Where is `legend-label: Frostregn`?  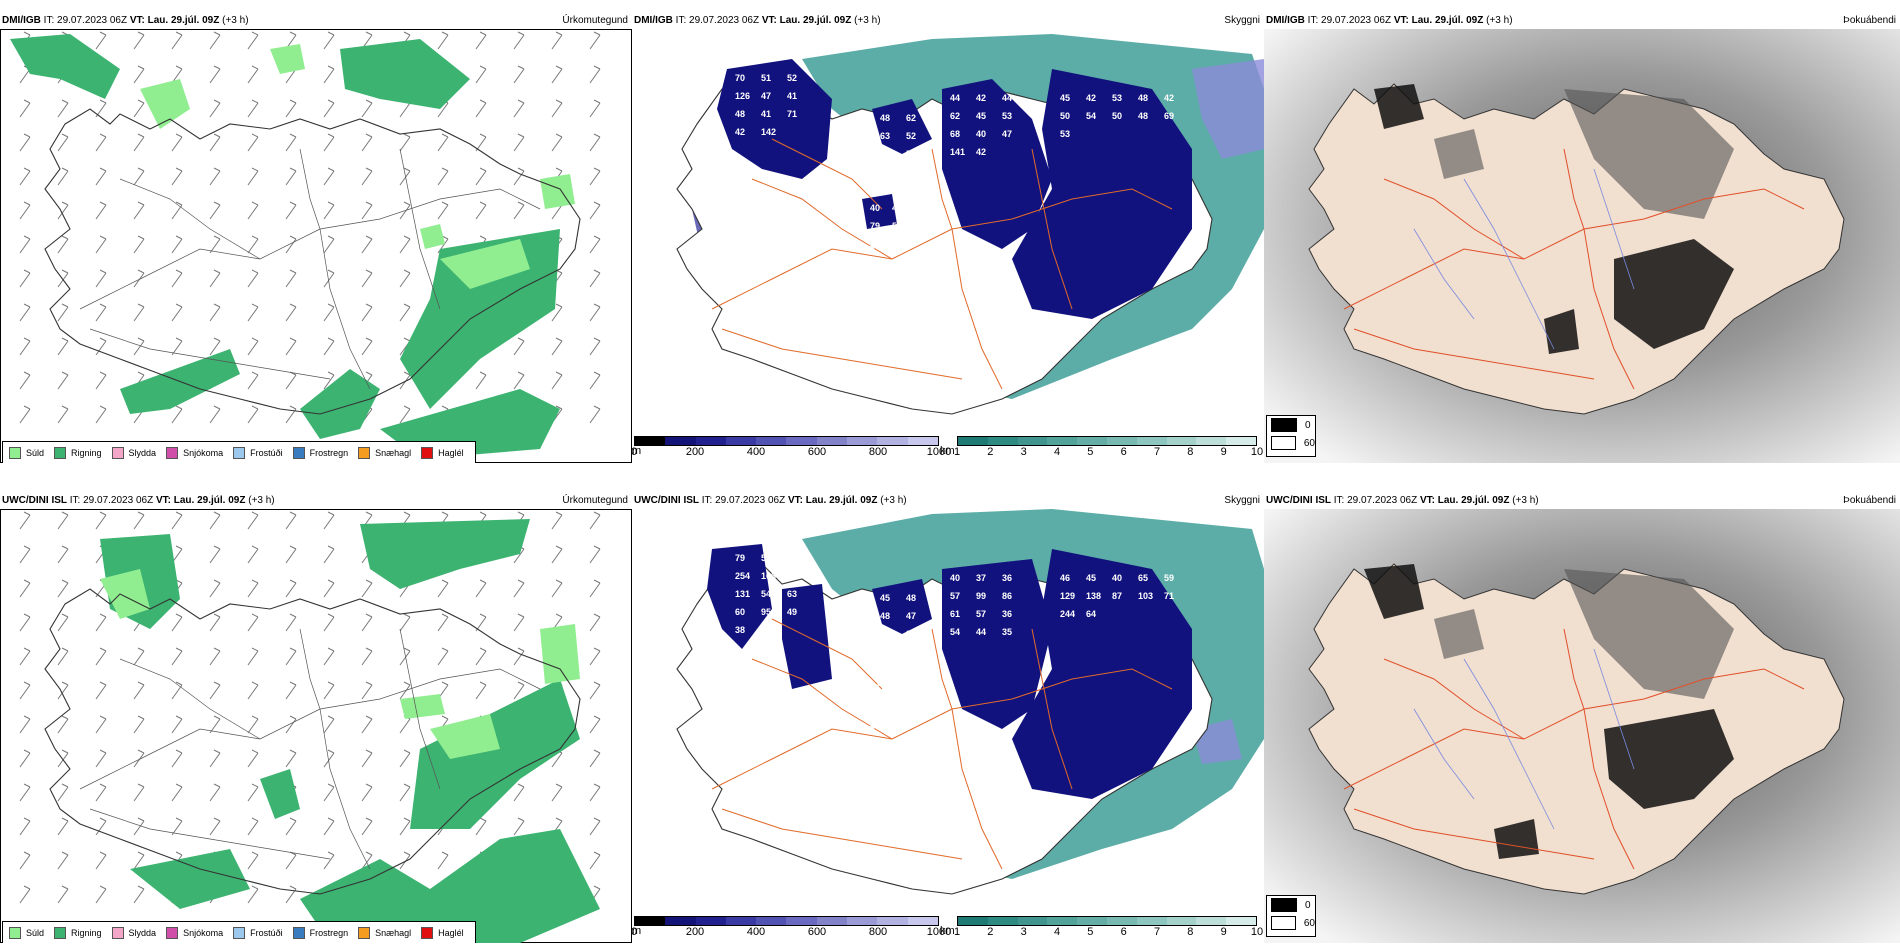
legend-label: Frostregn is located at coordinates (329, 933).